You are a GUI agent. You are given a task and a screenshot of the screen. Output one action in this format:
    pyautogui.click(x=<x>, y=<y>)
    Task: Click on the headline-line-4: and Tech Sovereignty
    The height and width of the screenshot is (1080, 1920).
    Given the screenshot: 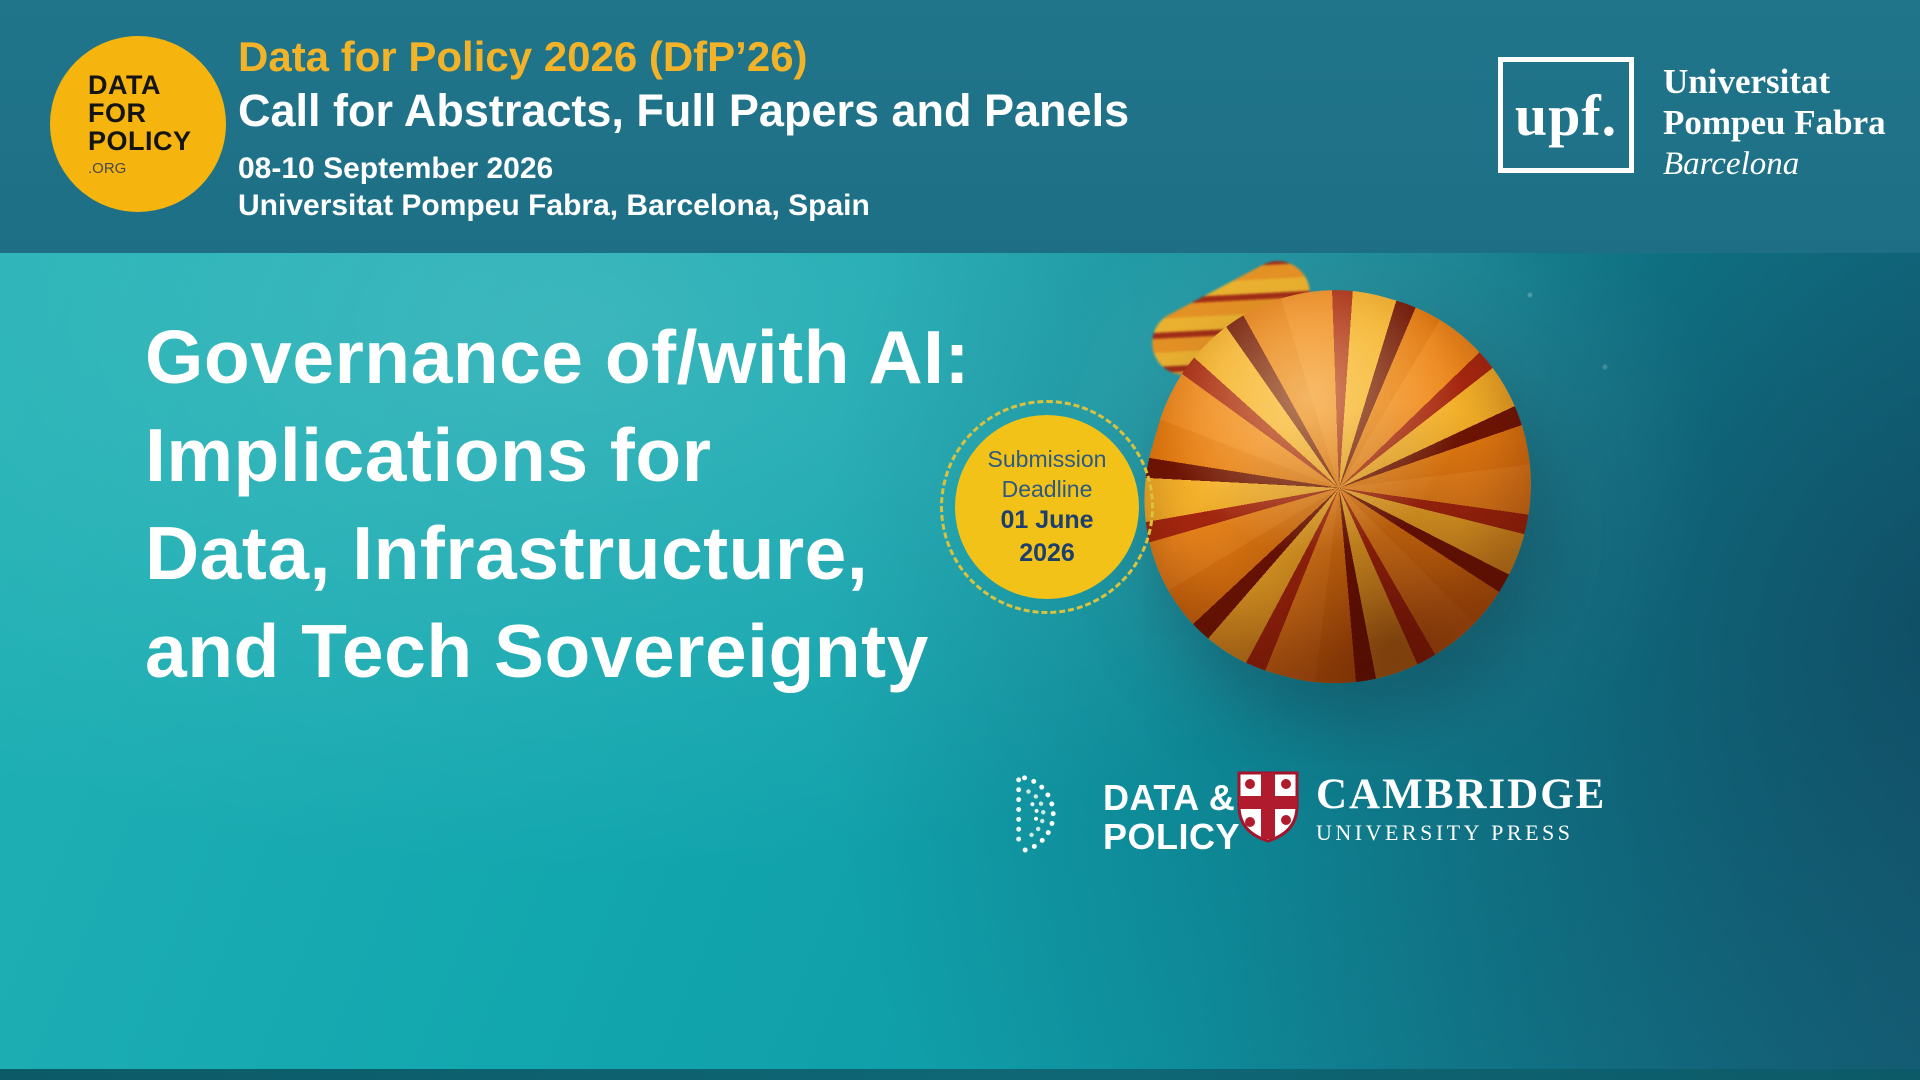 What is the action you would take?
    pyautogui.click(x=537, y=651)
    